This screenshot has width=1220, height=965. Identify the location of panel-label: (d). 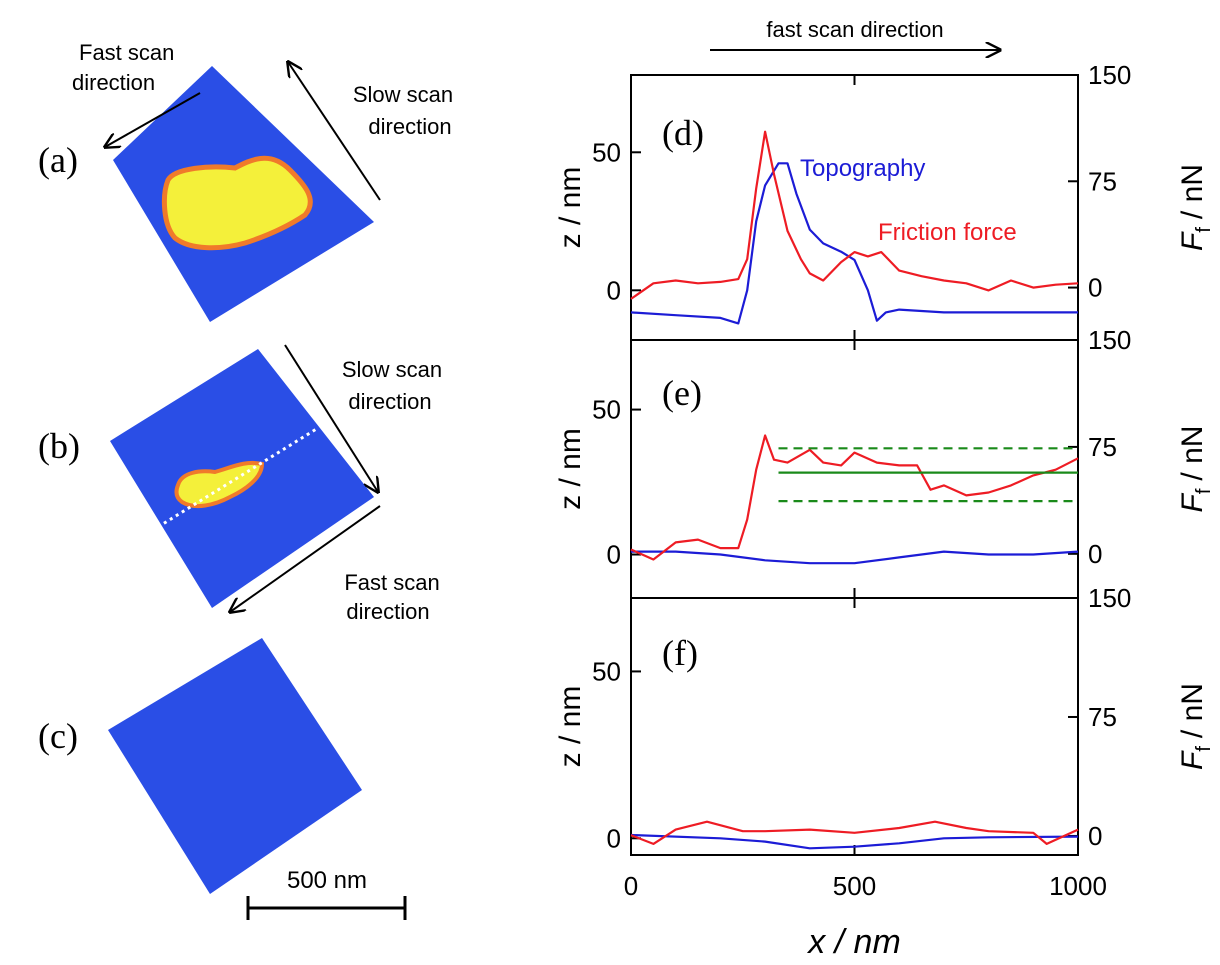
(683, 133).